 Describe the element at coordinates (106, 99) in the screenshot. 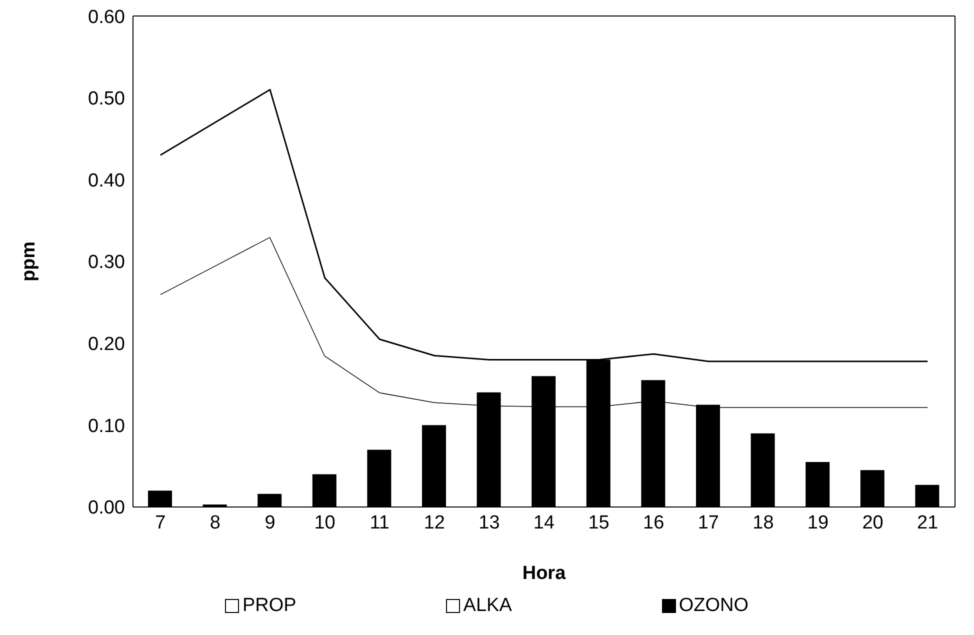

I see `y-tick-label: 0.50` at that location.